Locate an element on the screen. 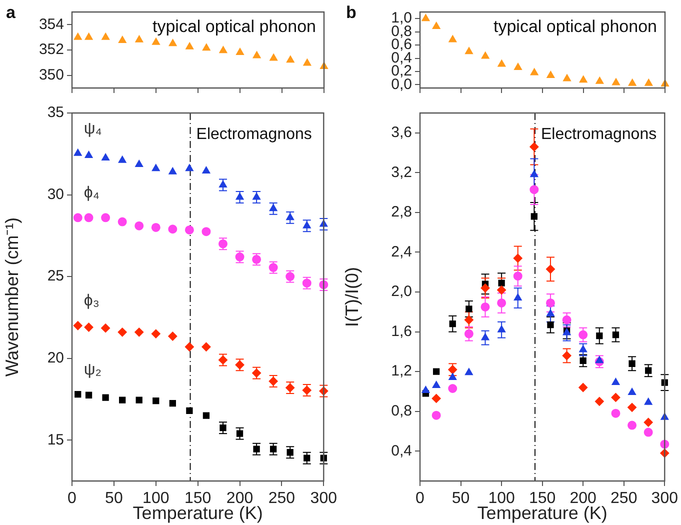 Image resolution: width=681 pixels, height=525 pixels. y-tick-label: 15 is located at coordinates (55, 439).